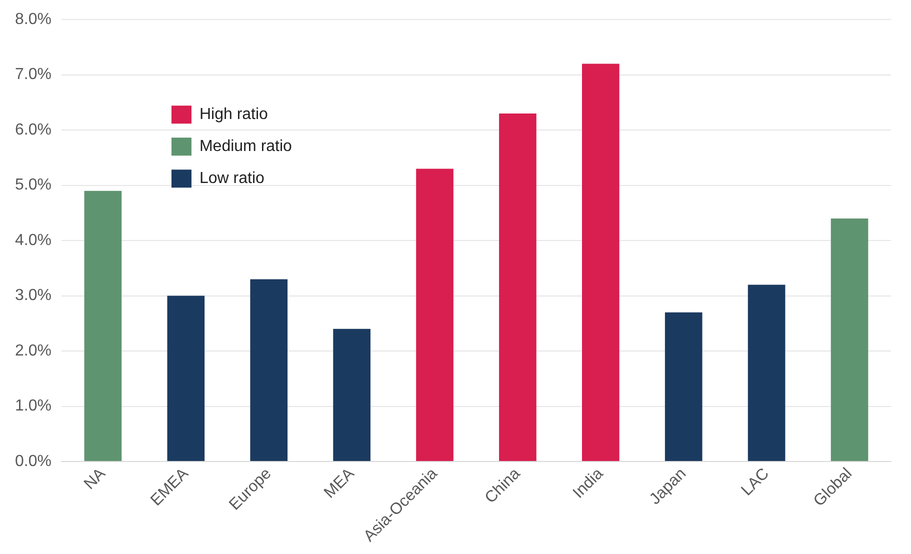 This screenshot has width=911, height=554. I want to click on y-tick-label: 0.0%, so click(33, 461).